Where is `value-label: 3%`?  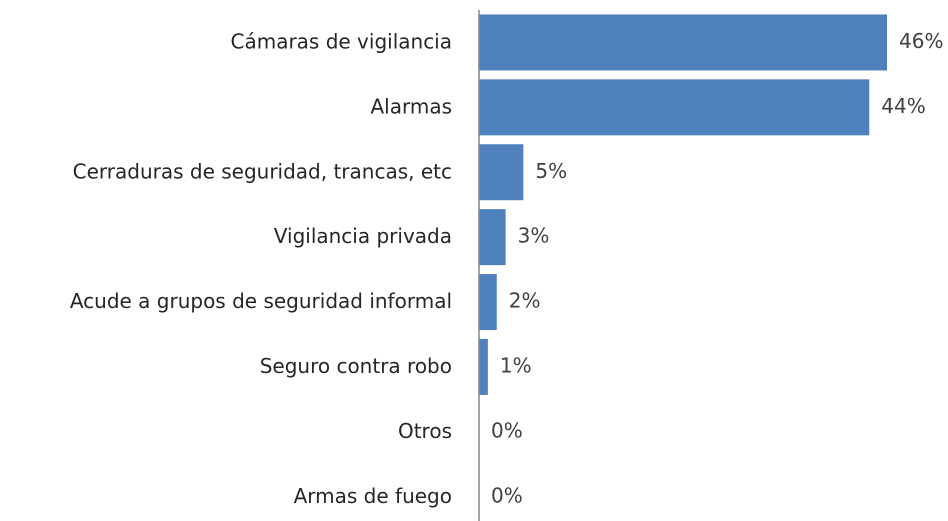
value-label: 3% is located at coordinates (534, 236).